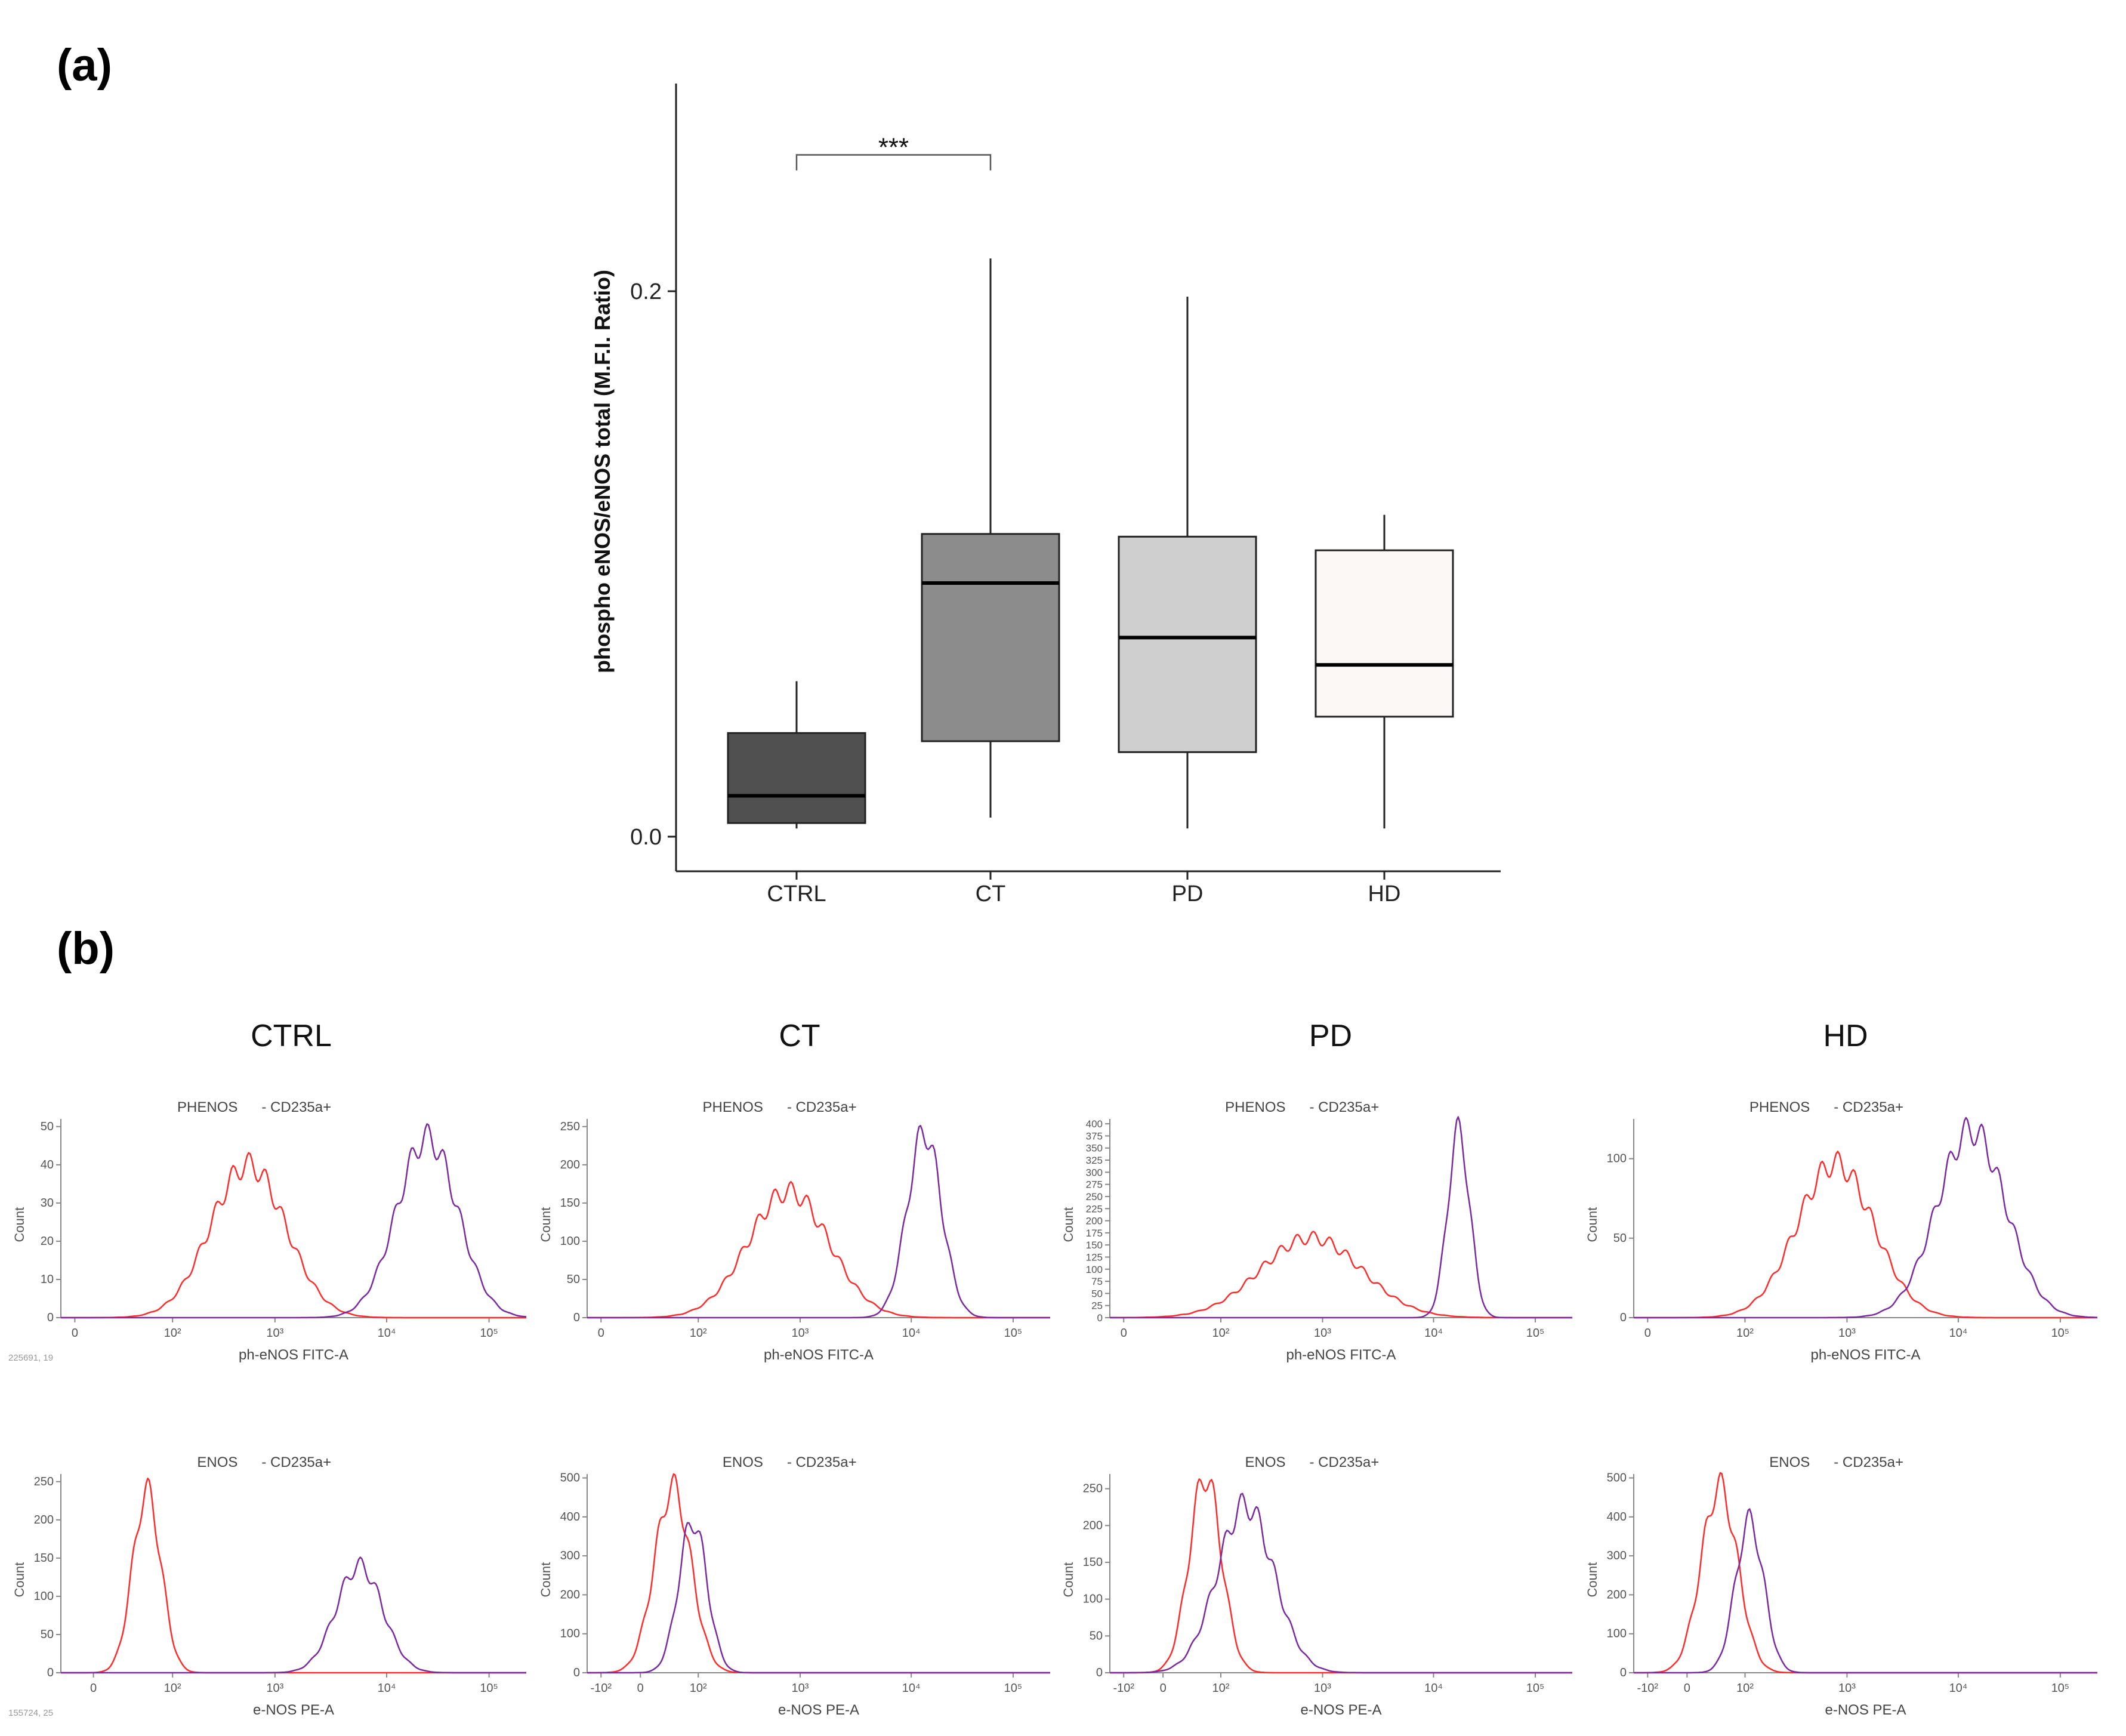 The image size is (2126, 1736). What do you see at coordinates (990, 637) in the screenshot?
I see `box-ct` at bounding box center [990, 637].